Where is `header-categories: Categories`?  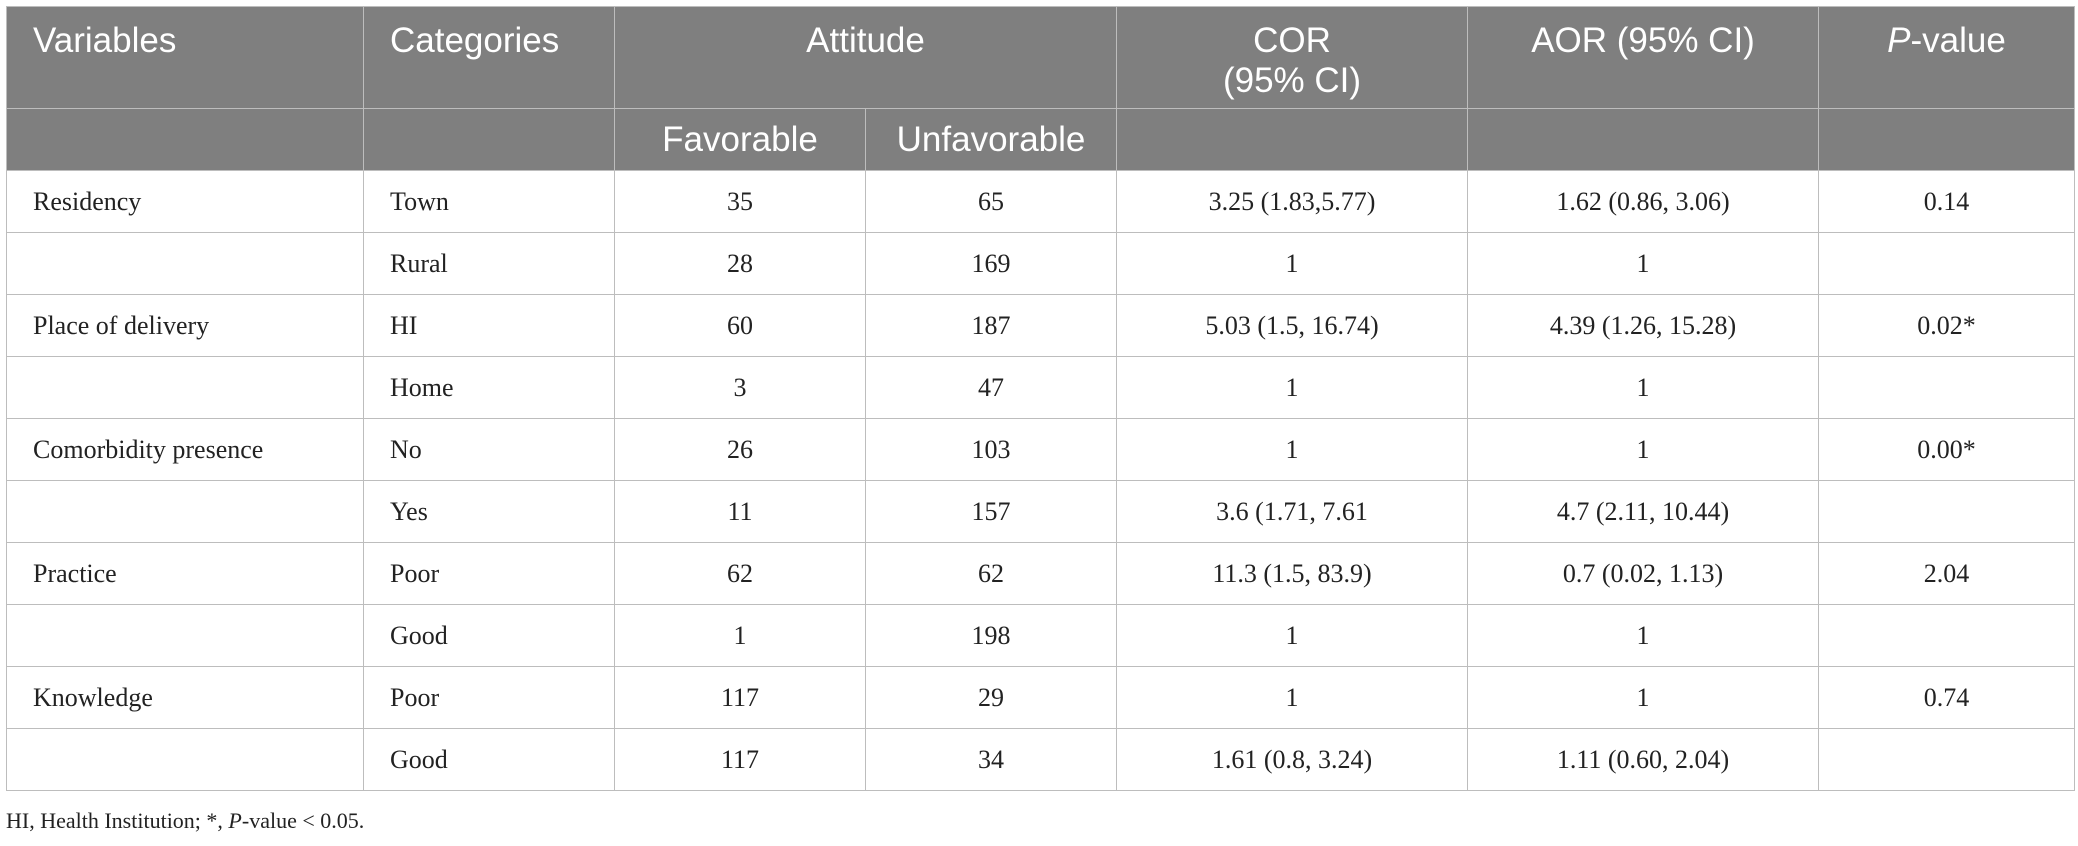 header-categories: Categories is located at coordinates (489, 57).